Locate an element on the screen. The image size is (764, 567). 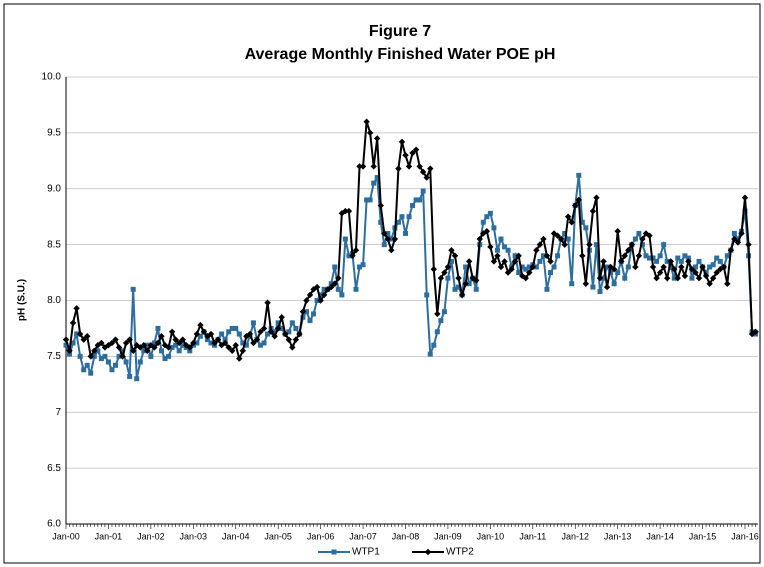
legend-label: WTP1 is located at coordinates (366, 552).